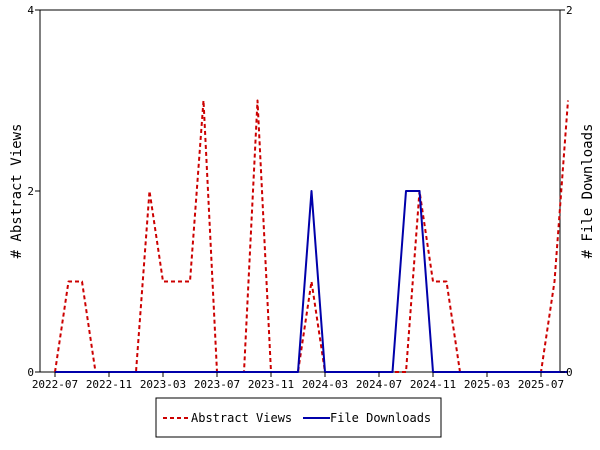 This screenshot has height=450, width=600. I want to click on legend-label-abstract-views: Abstract Views, so click(241, 418).